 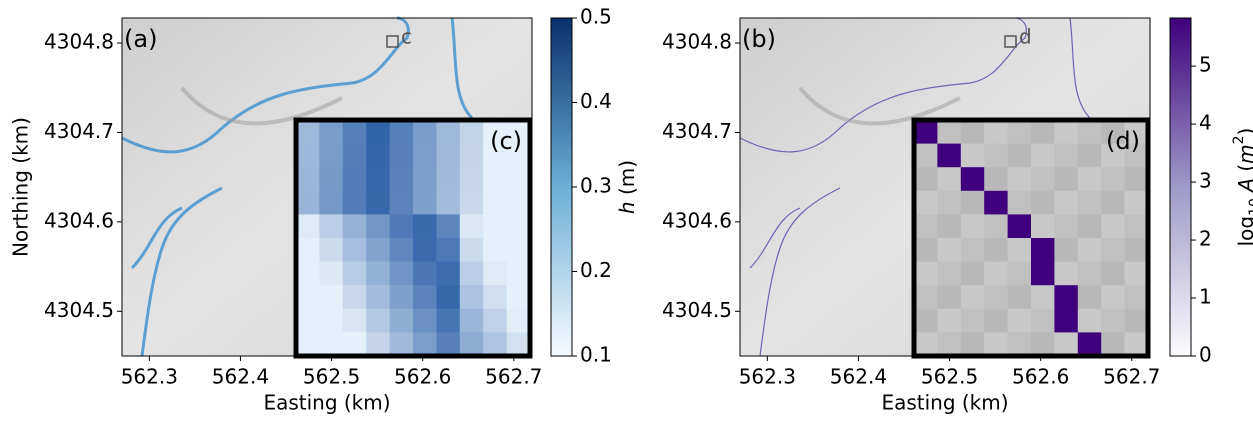 What do you see at coordinates (1243, 231) in the screenshot?
I see `colorbar-label-part: log` at bounding box center [1243, 231].